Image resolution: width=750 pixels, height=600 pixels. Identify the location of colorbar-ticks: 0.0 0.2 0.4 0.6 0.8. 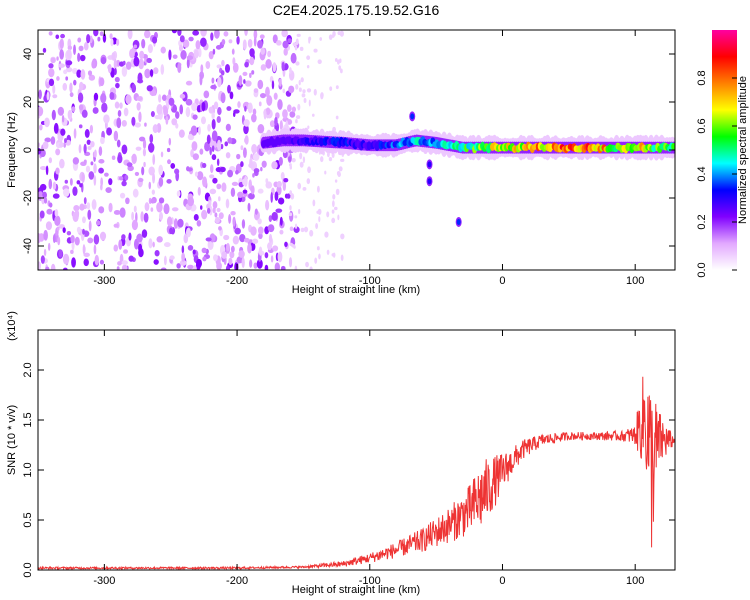
(716, 174).